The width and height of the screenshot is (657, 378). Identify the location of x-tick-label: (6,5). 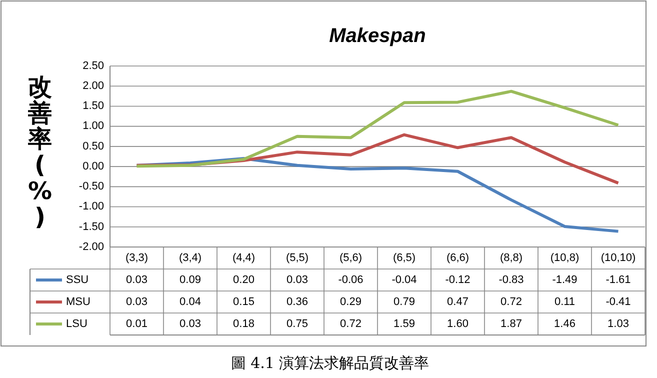
(404, 258).